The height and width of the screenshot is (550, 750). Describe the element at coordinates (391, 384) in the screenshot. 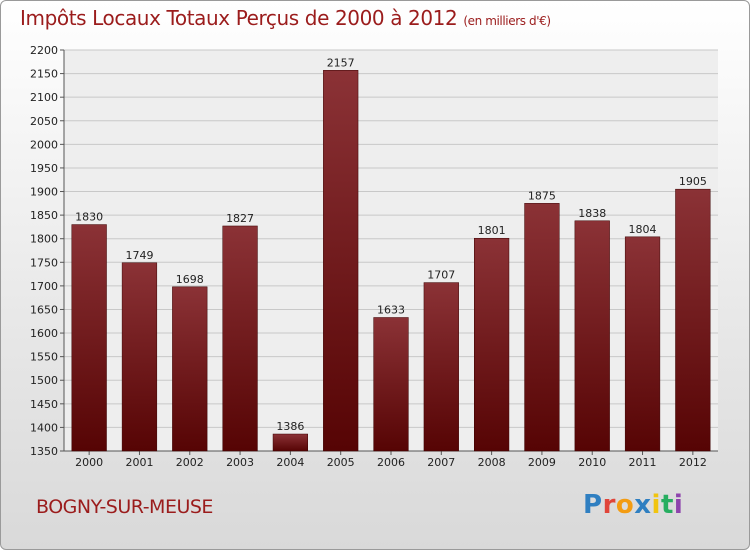

I see `bar-2006` at that location.